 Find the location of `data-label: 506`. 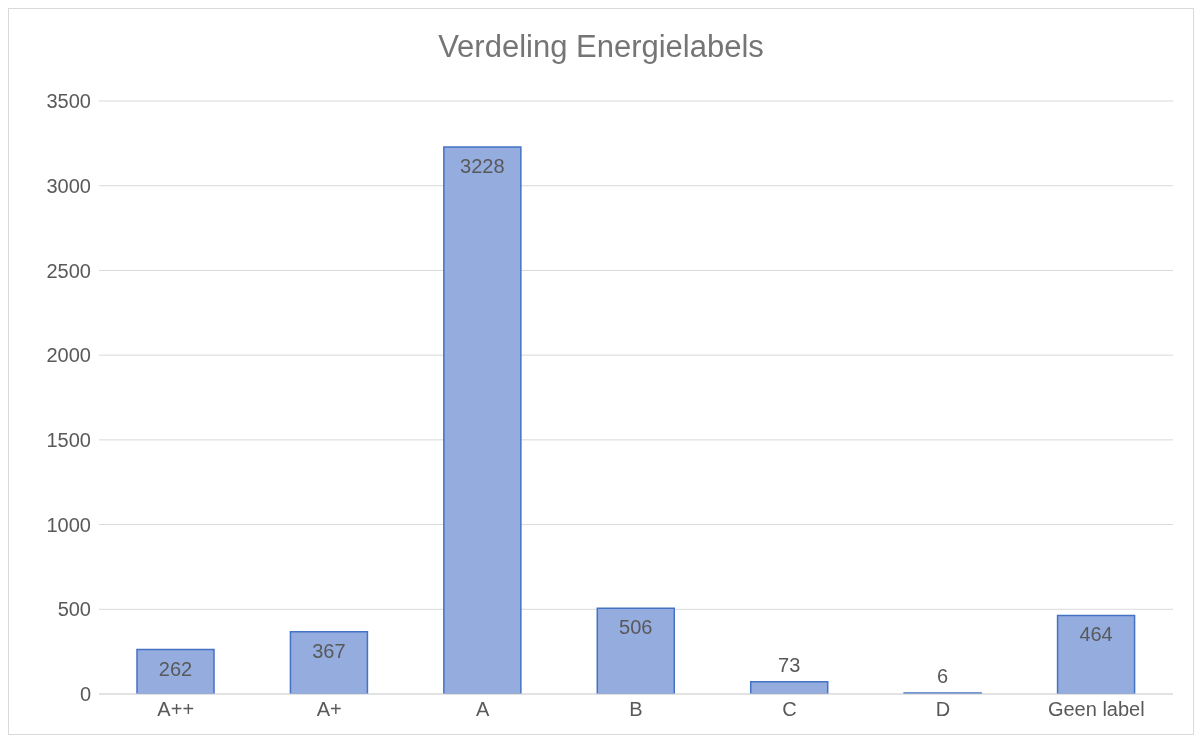

data-label: 506 is located at coordinates (636, 627).